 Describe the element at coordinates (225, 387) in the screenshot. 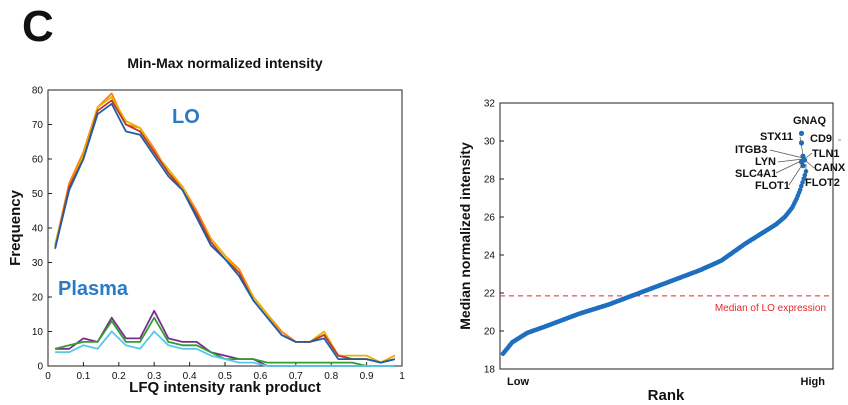

I see `x-axis-label: LFQ intensity rank product` at that location.